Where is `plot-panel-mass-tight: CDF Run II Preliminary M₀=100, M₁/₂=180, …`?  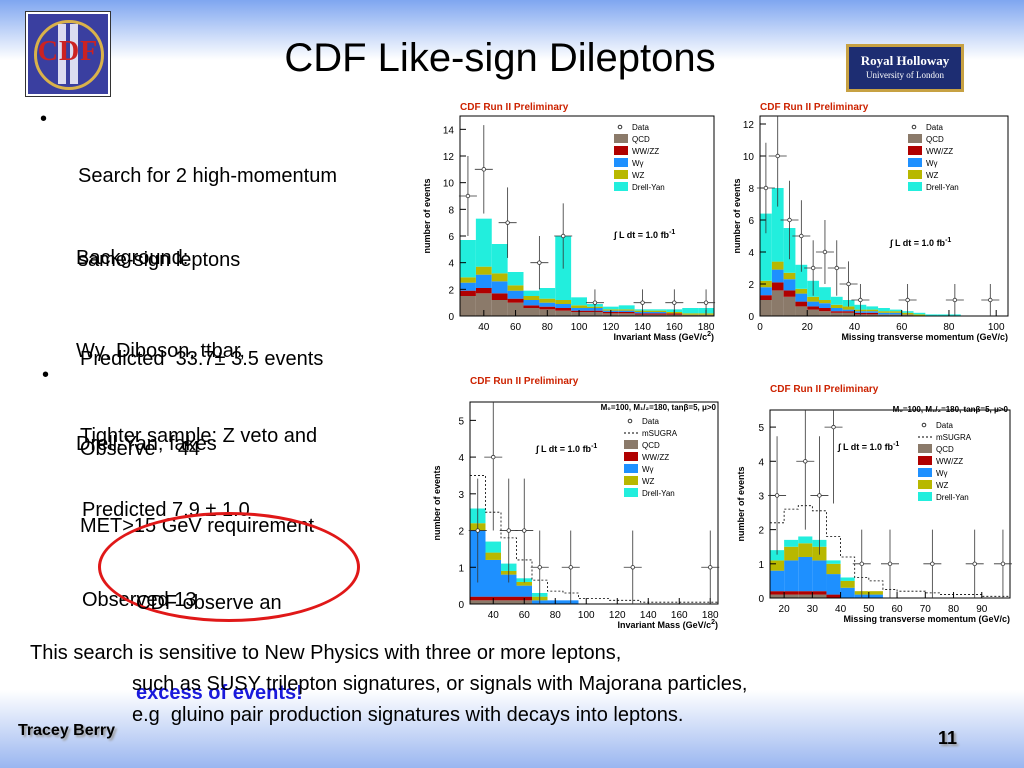
plot-panel-mass-tight: CDF Run II Preliminary M₀=100, M₁/₂=180, … is located at coordinates (578, 504).